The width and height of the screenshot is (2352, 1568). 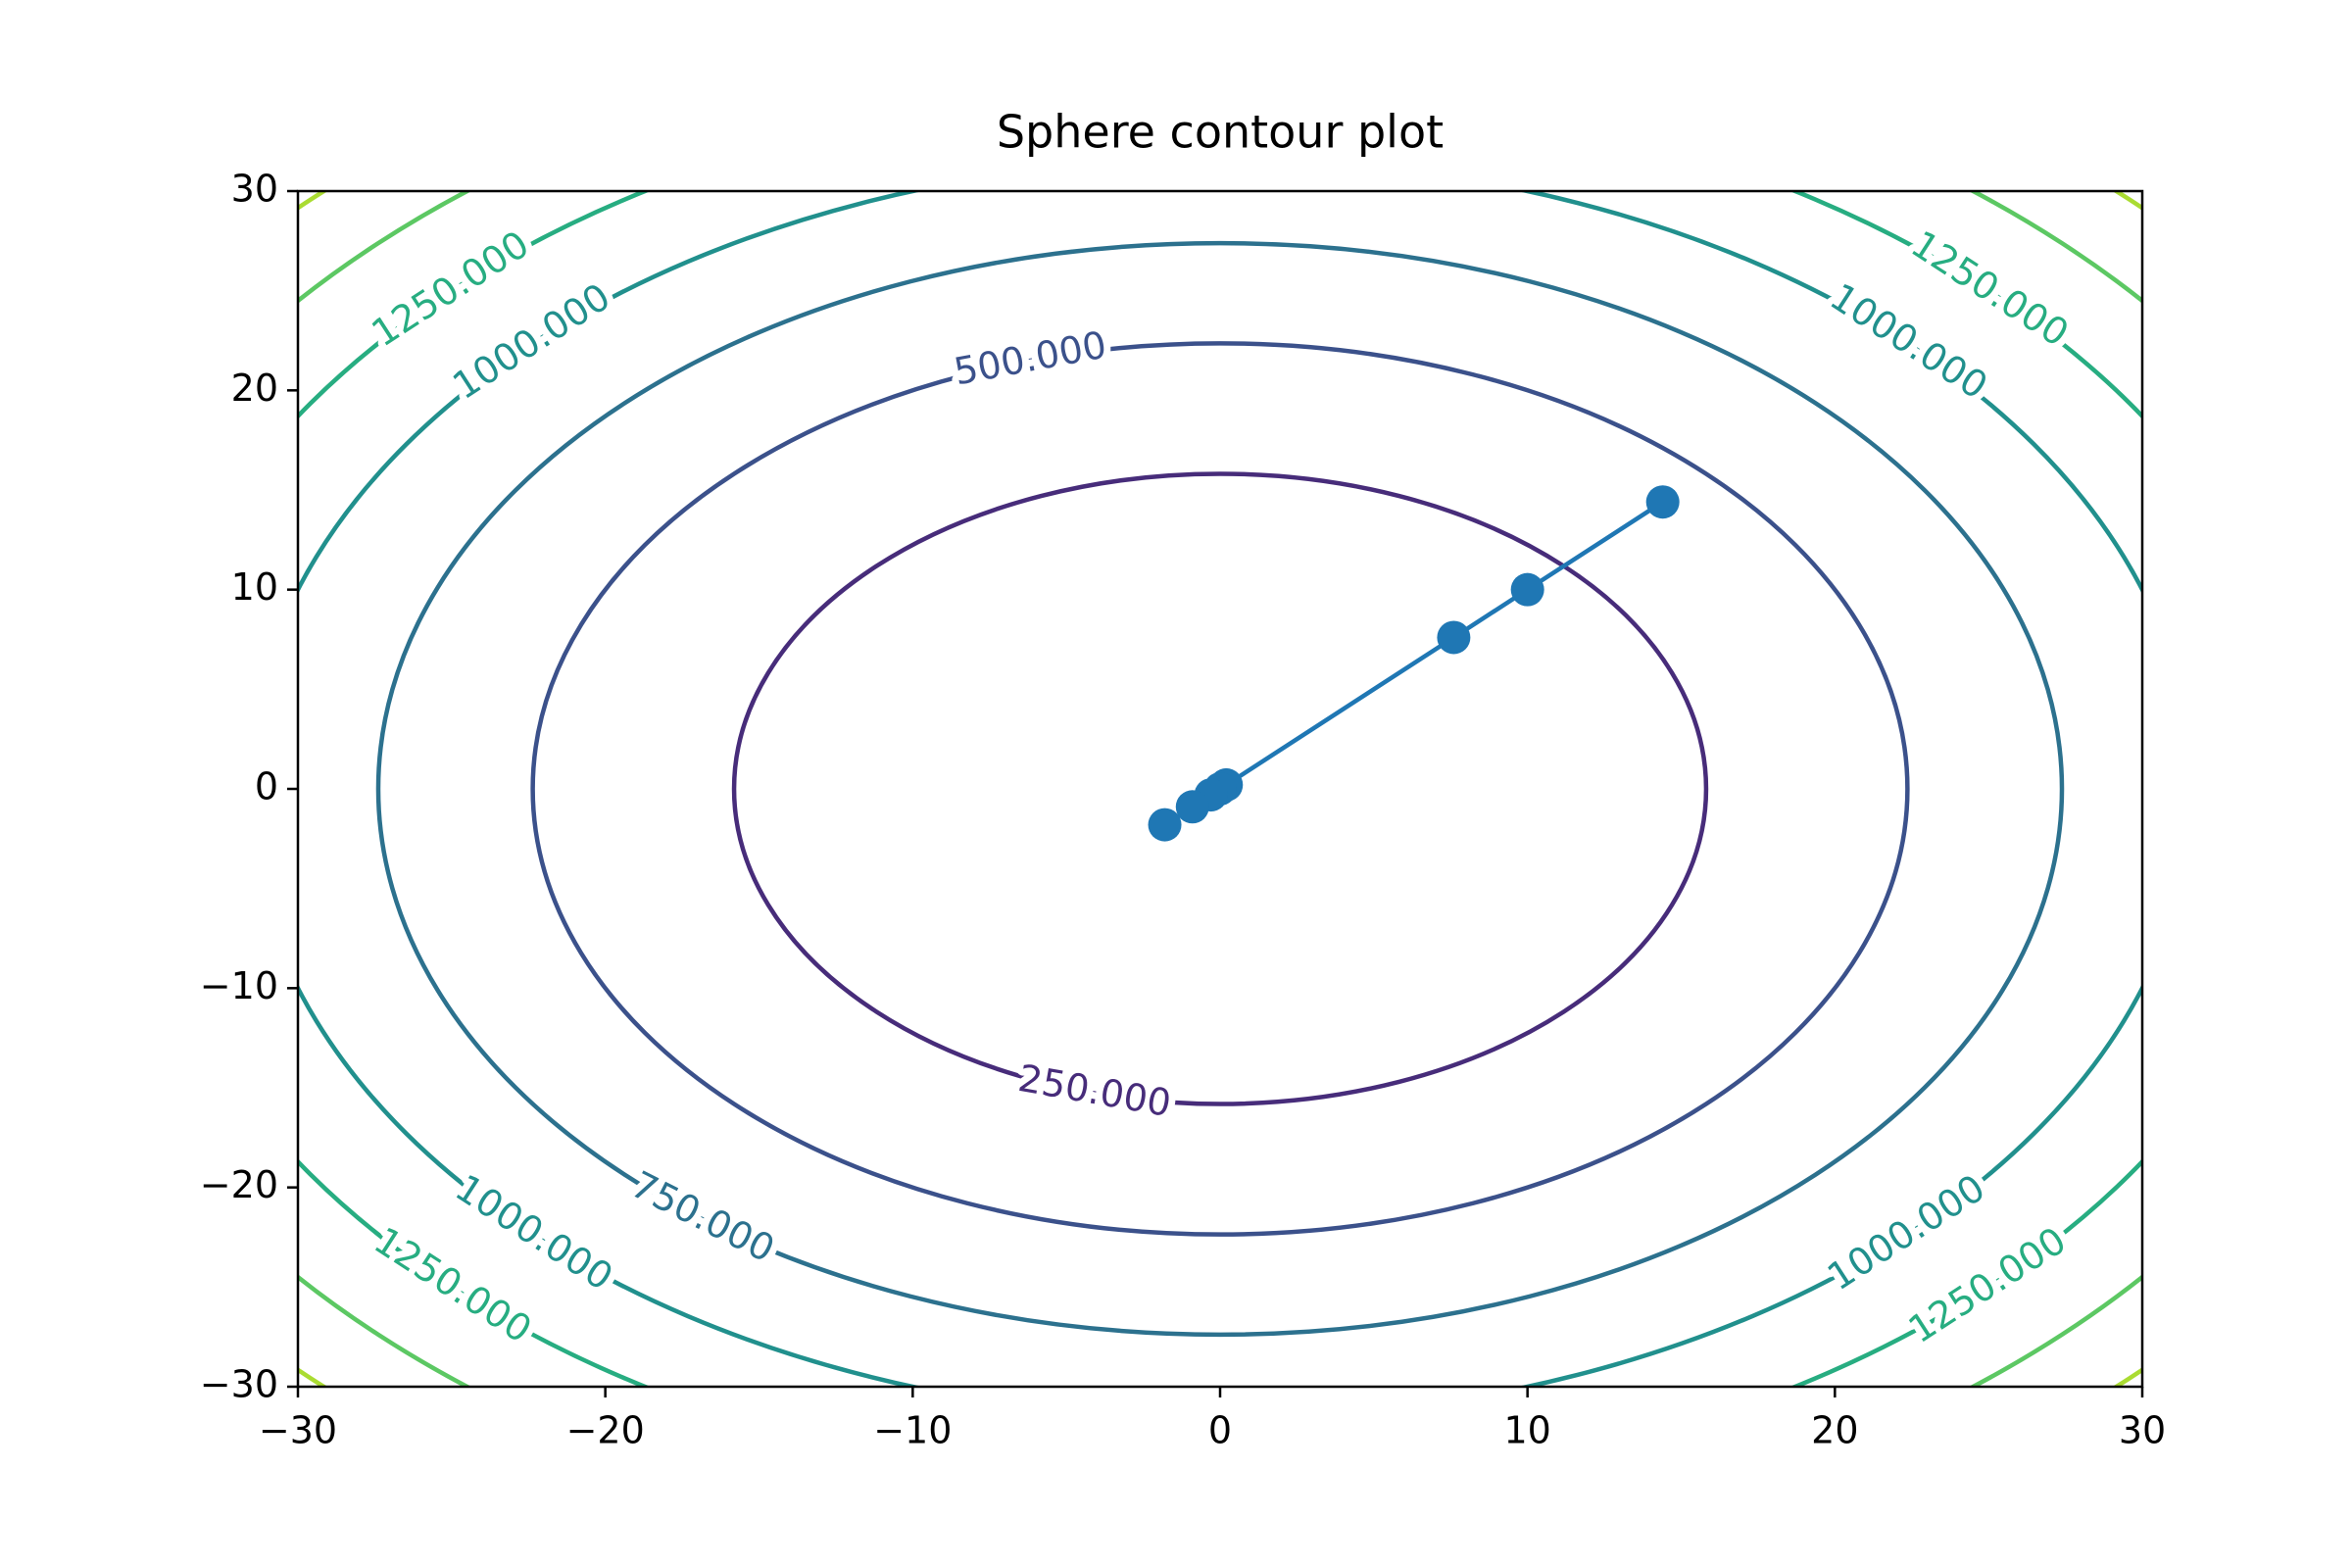 I want to click on y-tick-label: 20, so click(x=254, y=388).